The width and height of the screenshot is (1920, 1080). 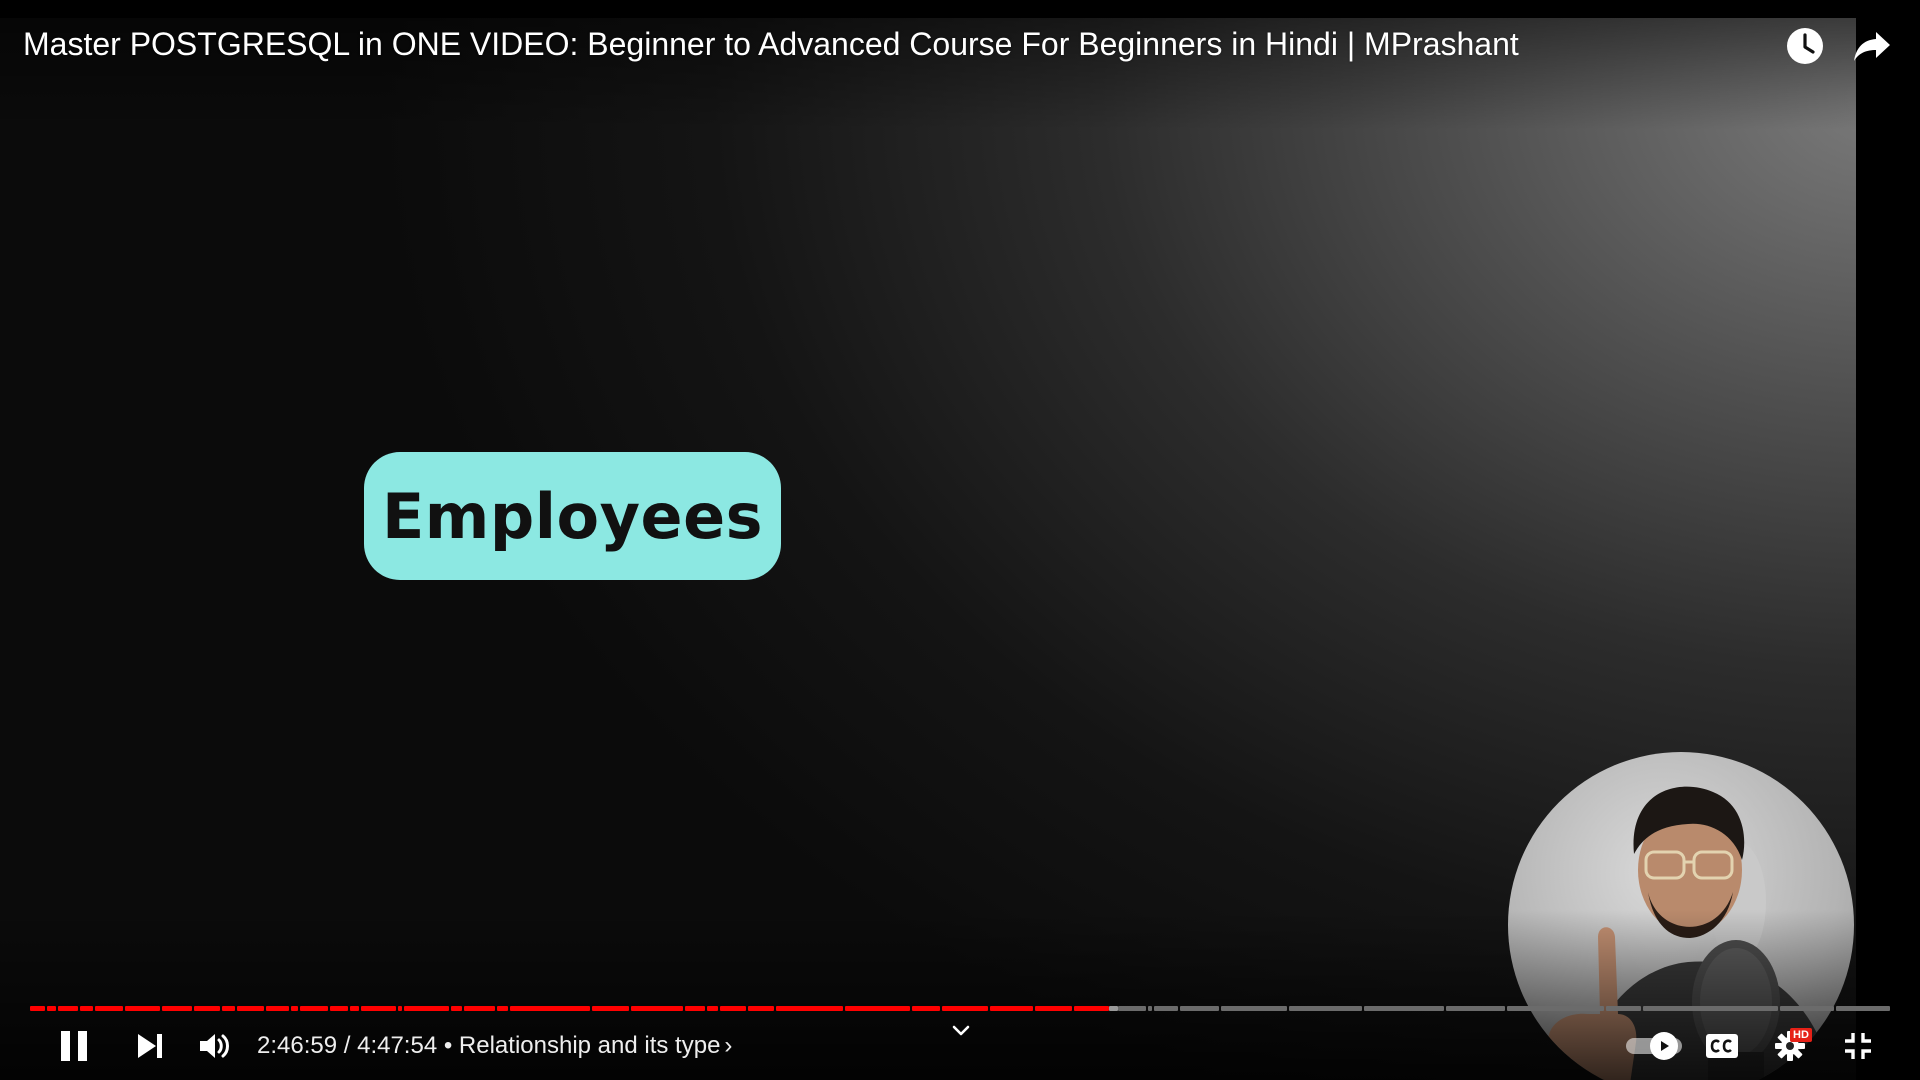 I want to click on play-icon, so click(x=1665, y=1046).